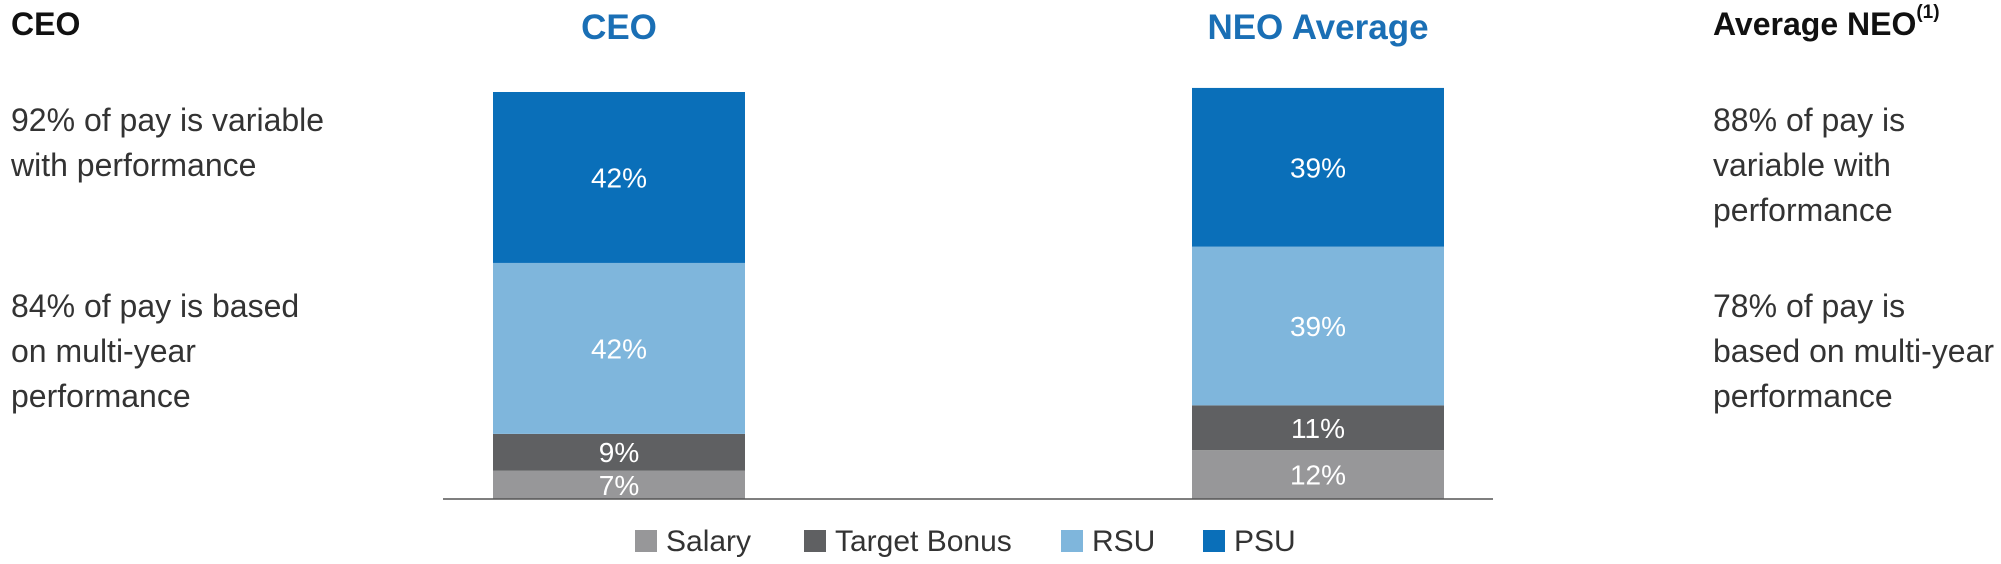 The height and width of the screenshot is (564, 2001). I want to click on neo-summary-heading: Average NEO(1), so click(1857, 22).